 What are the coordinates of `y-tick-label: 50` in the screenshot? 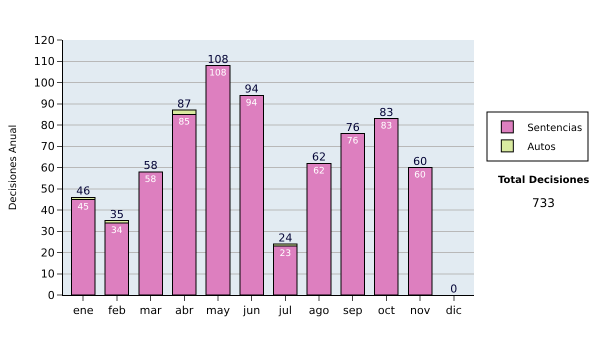 It's located at (47, 189).